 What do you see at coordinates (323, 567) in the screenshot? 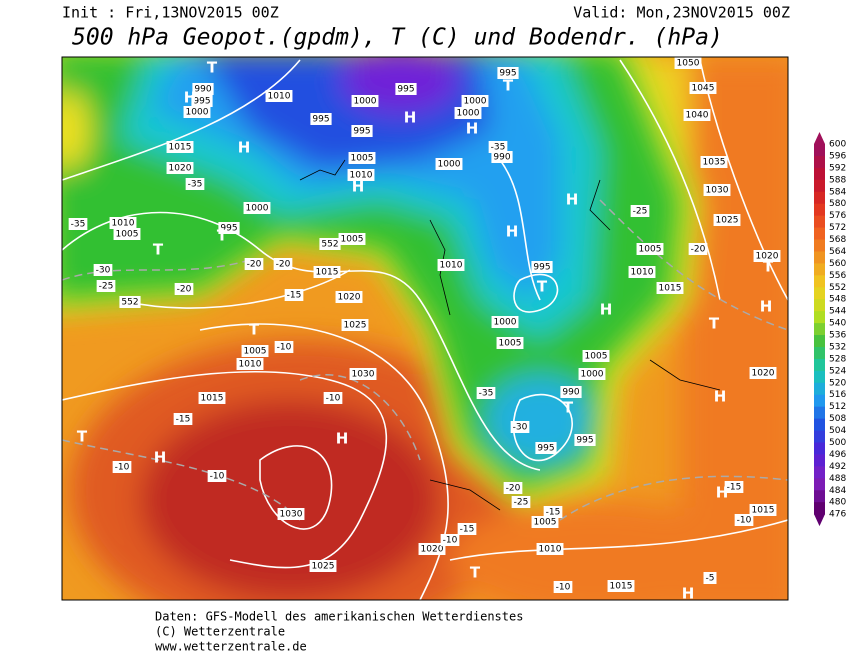
I see `isobar-value: 1025` at bounding box center [323, 567].